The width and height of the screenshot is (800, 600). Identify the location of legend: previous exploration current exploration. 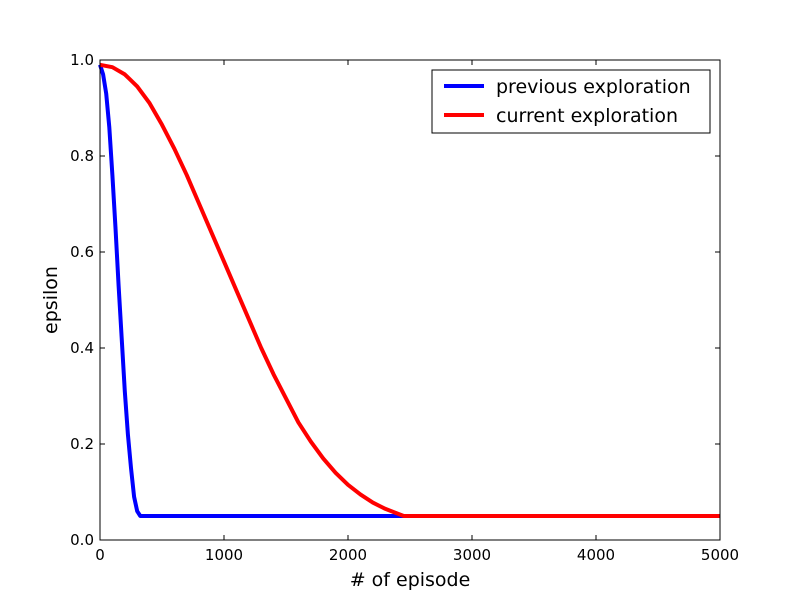
(571, 101).